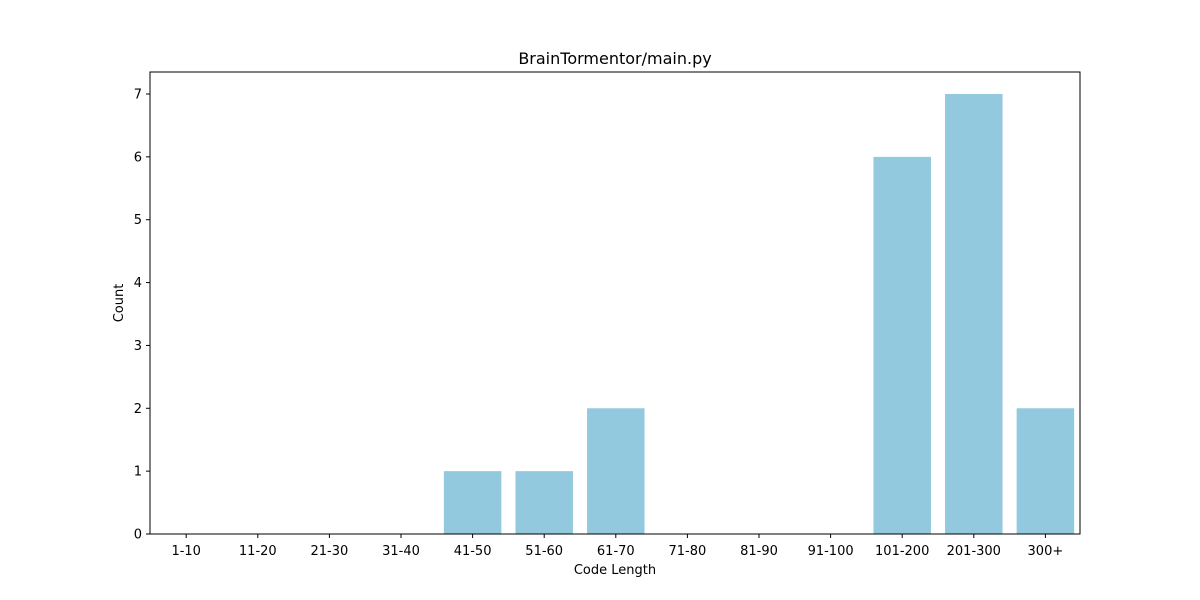 The height and width of the screenshot is (600, 1200). What do you see at coordinates (974, 551) in the screenshot?
I see `x-tick-label: 201-300` at bounding box center [974, 551].